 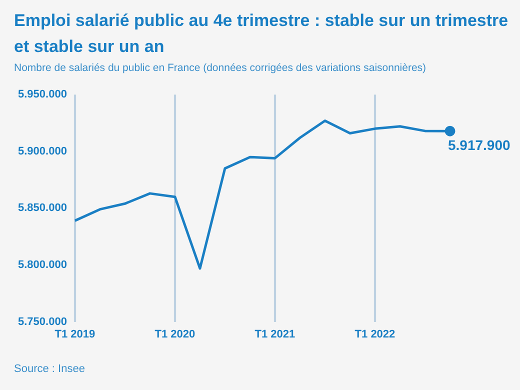 I want to click on chart-subtitle: Nombre de salariés du public en France (données corrigées des variations saisonnières), so click(x=220, y=68).